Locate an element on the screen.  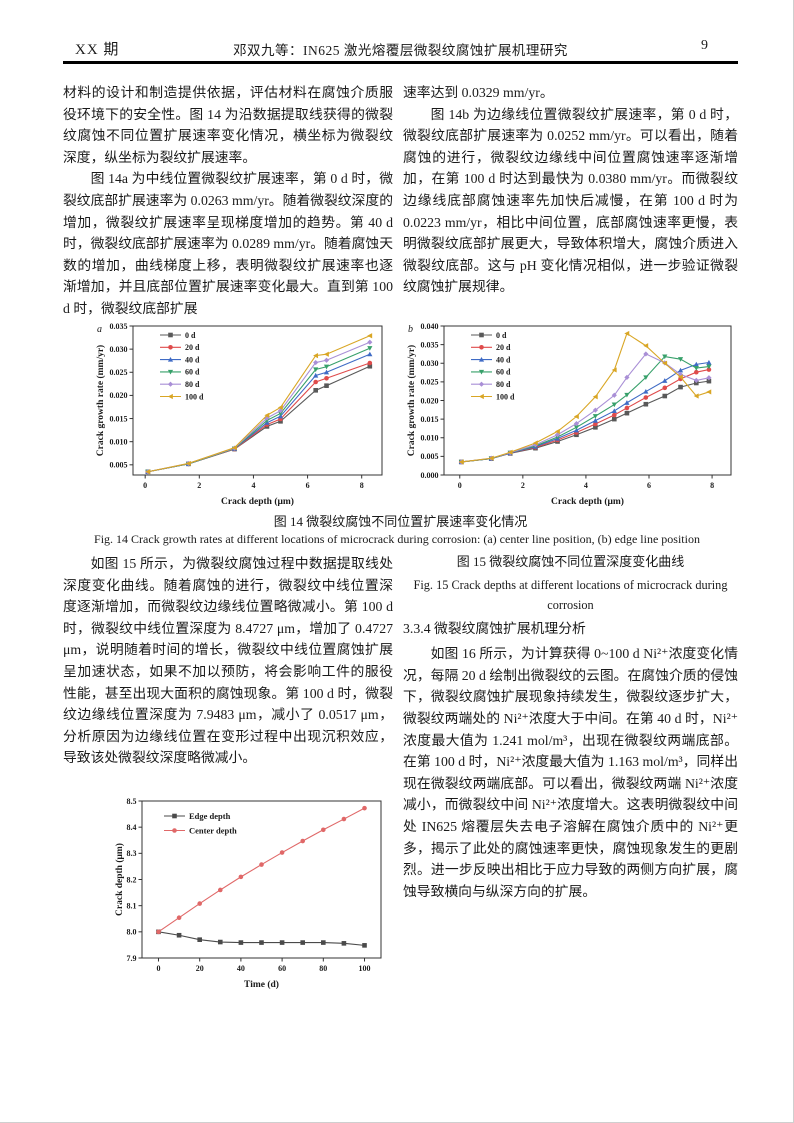
svg-text: 20 is located at coordinates (200, 968).